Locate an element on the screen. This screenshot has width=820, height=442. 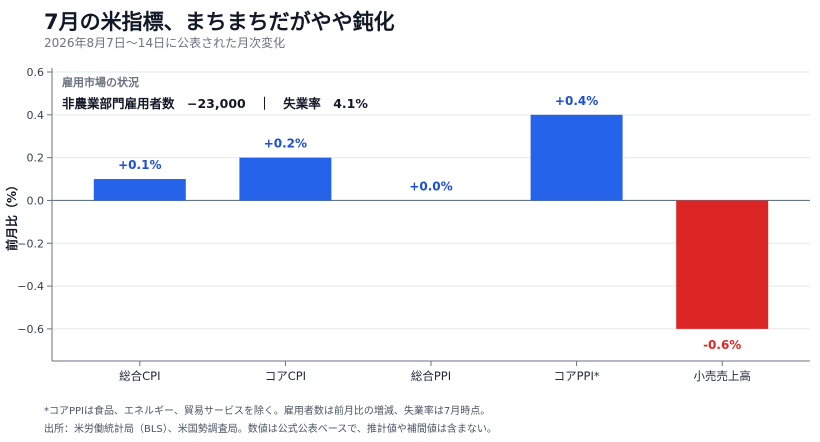
y-tick-label: 0.4 is located at coordinates (36, 115).